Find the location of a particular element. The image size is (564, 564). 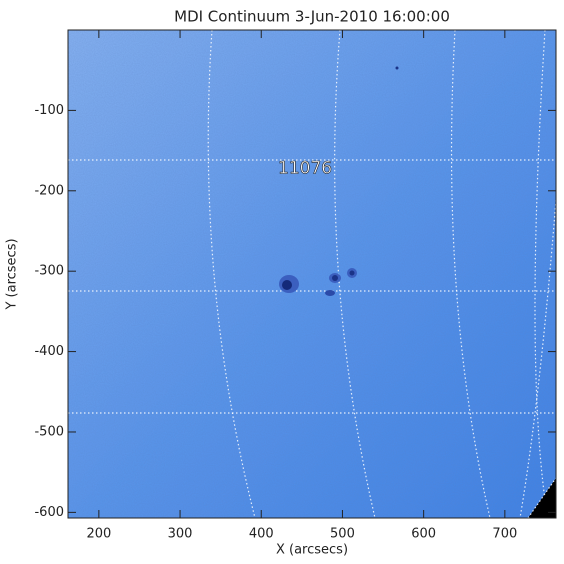

x-tick-label: 700 is located at coordinates (504, 534).